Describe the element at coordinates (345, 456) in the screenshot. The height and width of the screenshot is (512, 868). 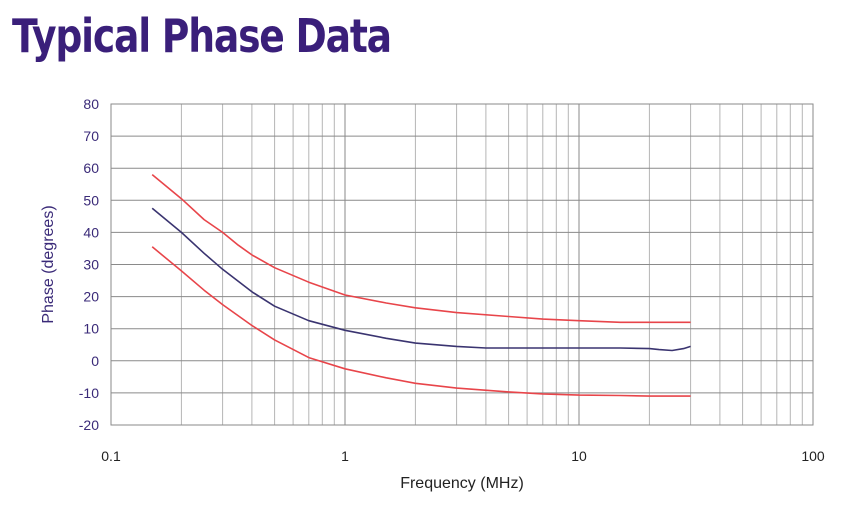
I see `x-tick-label: 1` at that location.